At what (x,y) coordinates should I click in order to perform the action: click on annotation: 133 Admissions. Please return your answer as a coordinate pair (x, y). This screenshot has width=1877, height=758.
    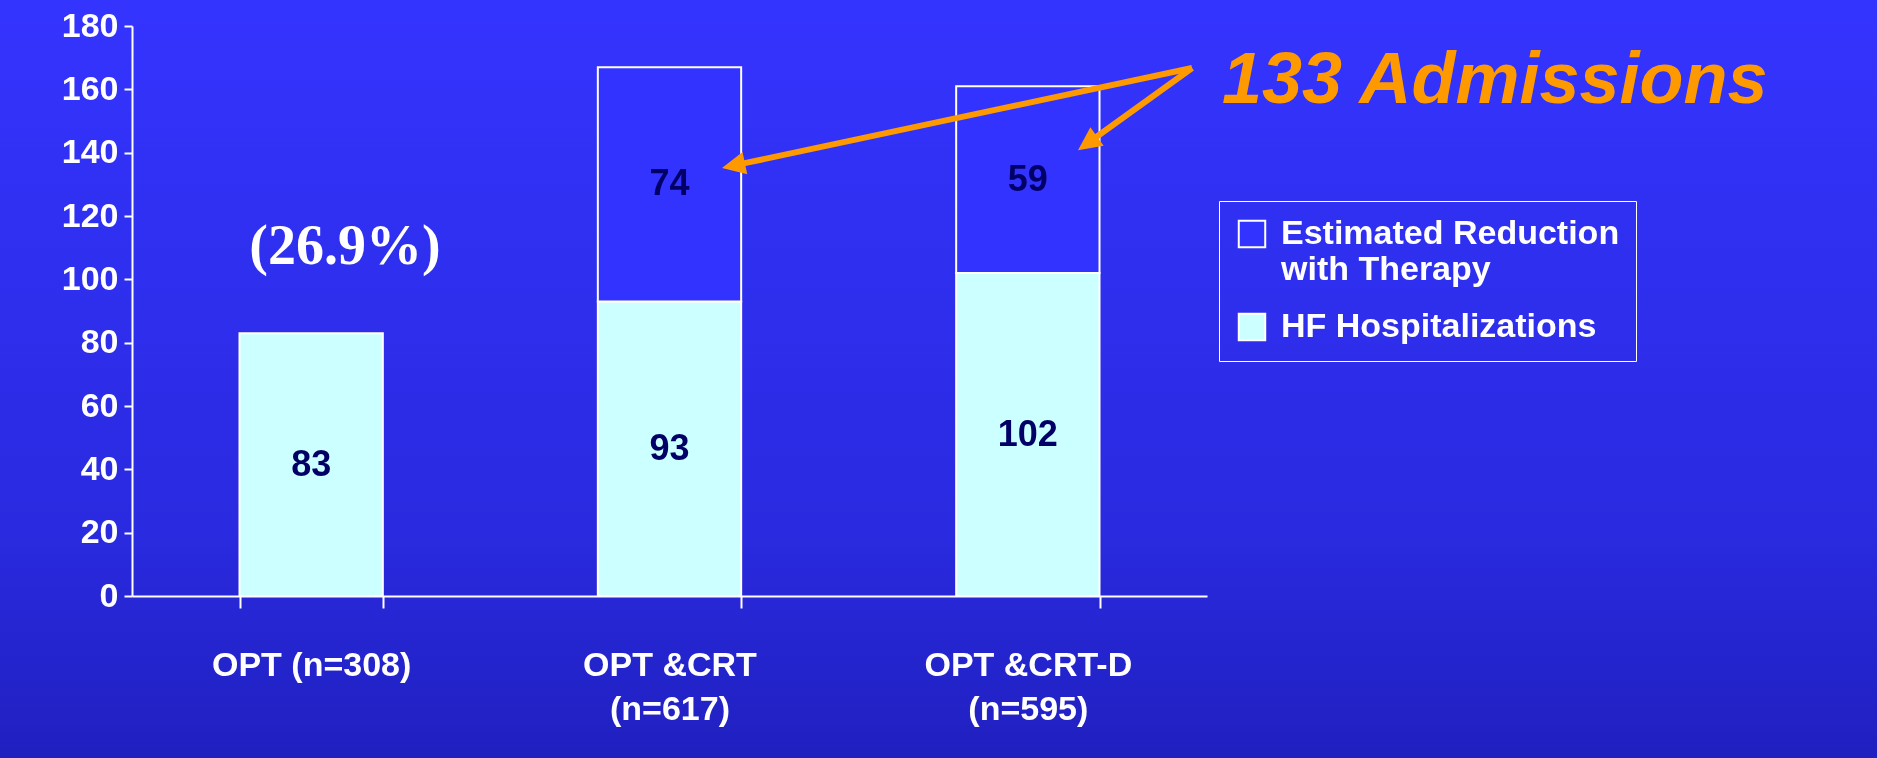
    Looking at the image, I should click on (1495, 78).